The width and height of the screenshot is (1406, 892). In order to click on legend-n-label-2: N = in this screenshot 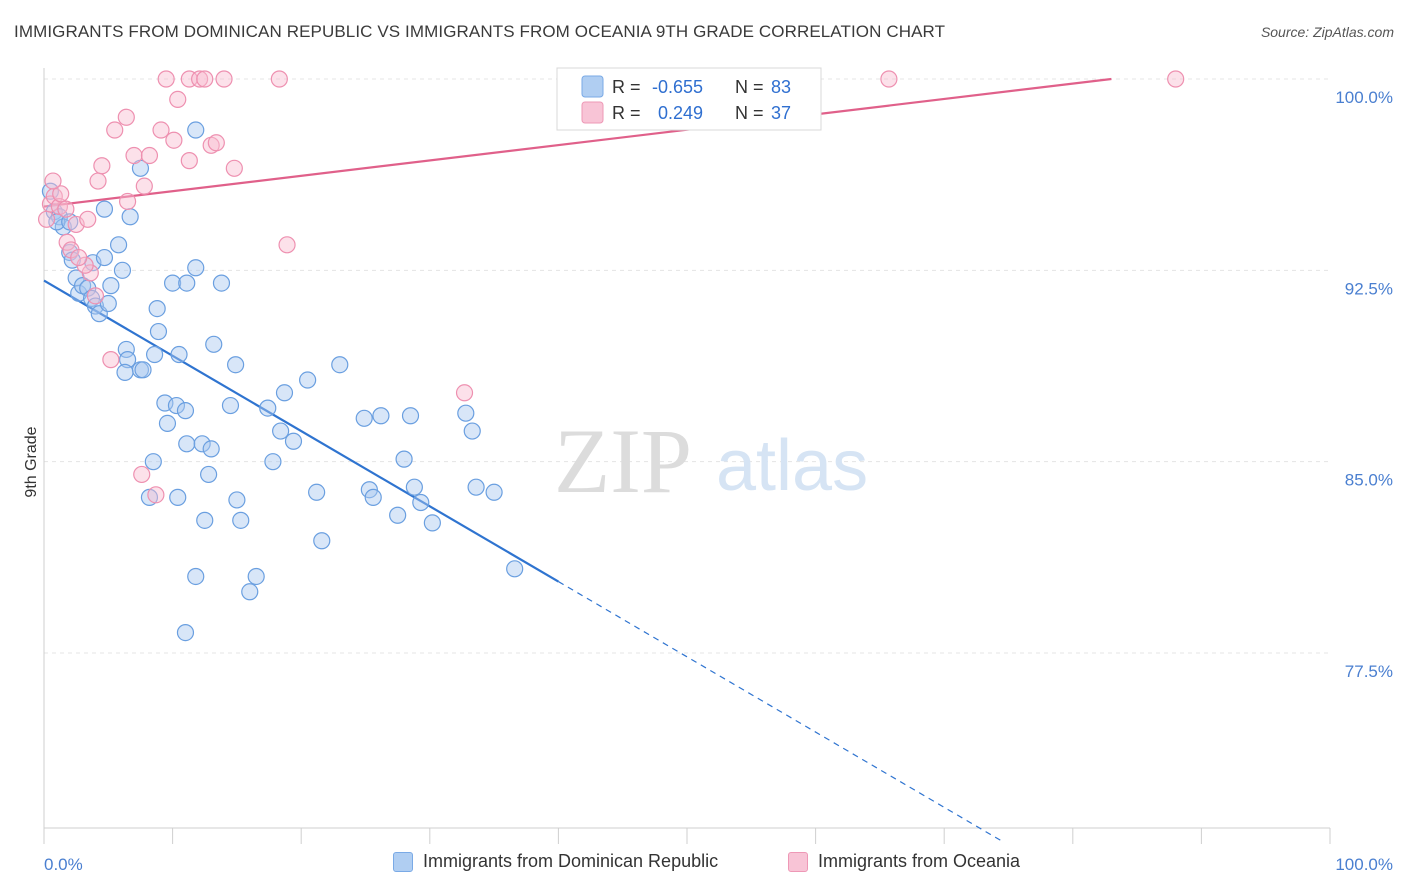, I will do `click(749, 113)`.